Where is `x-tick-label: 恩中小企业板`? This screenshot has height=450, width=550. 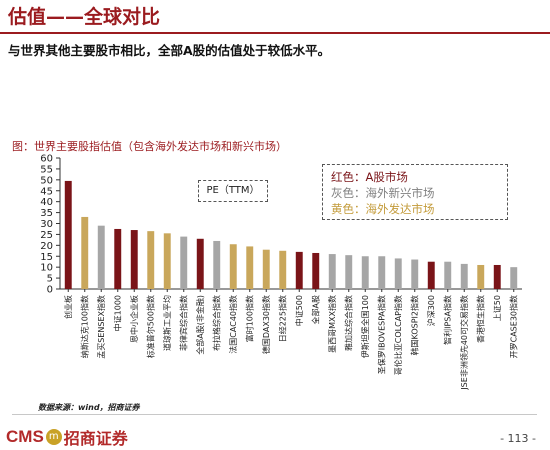
x-tick-label: 恩中小企业板 is located at coordinates (134, 319).